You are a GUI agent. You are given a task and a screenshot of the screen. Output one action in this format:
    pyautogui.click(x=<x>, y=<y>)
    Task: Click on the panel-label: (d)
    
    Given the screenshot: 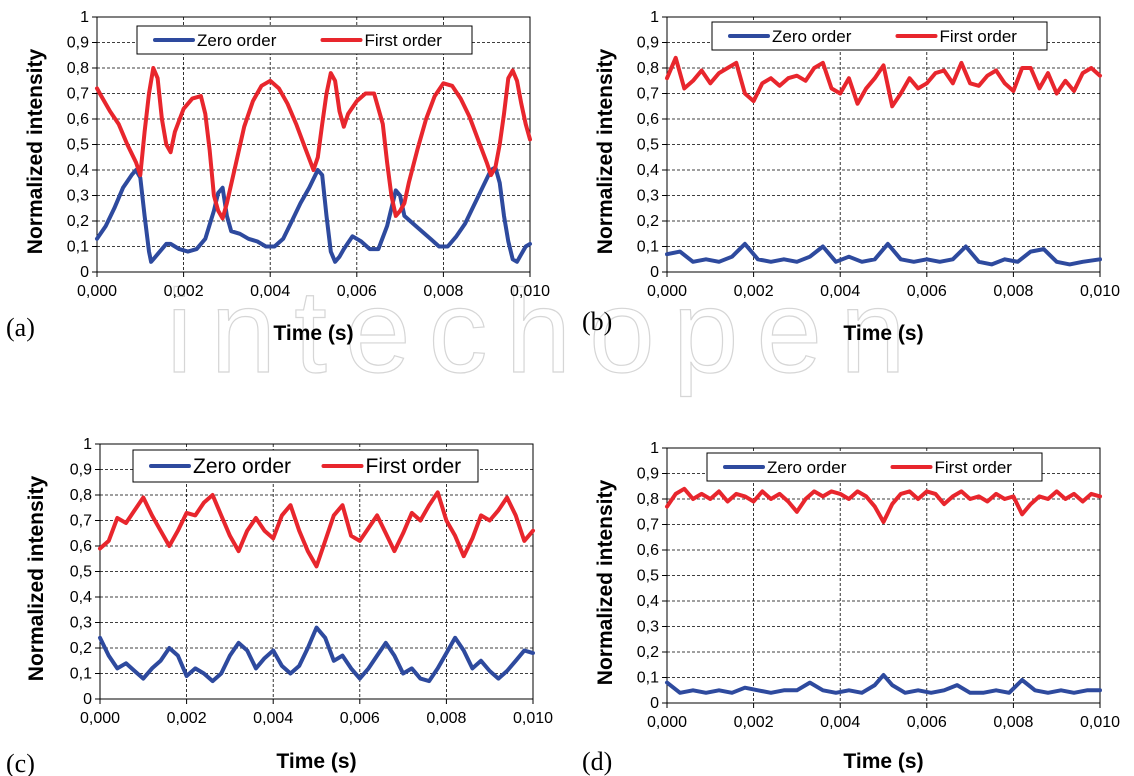 What is the action you would take?
    pyautogui.click(x=597, y=761)
    